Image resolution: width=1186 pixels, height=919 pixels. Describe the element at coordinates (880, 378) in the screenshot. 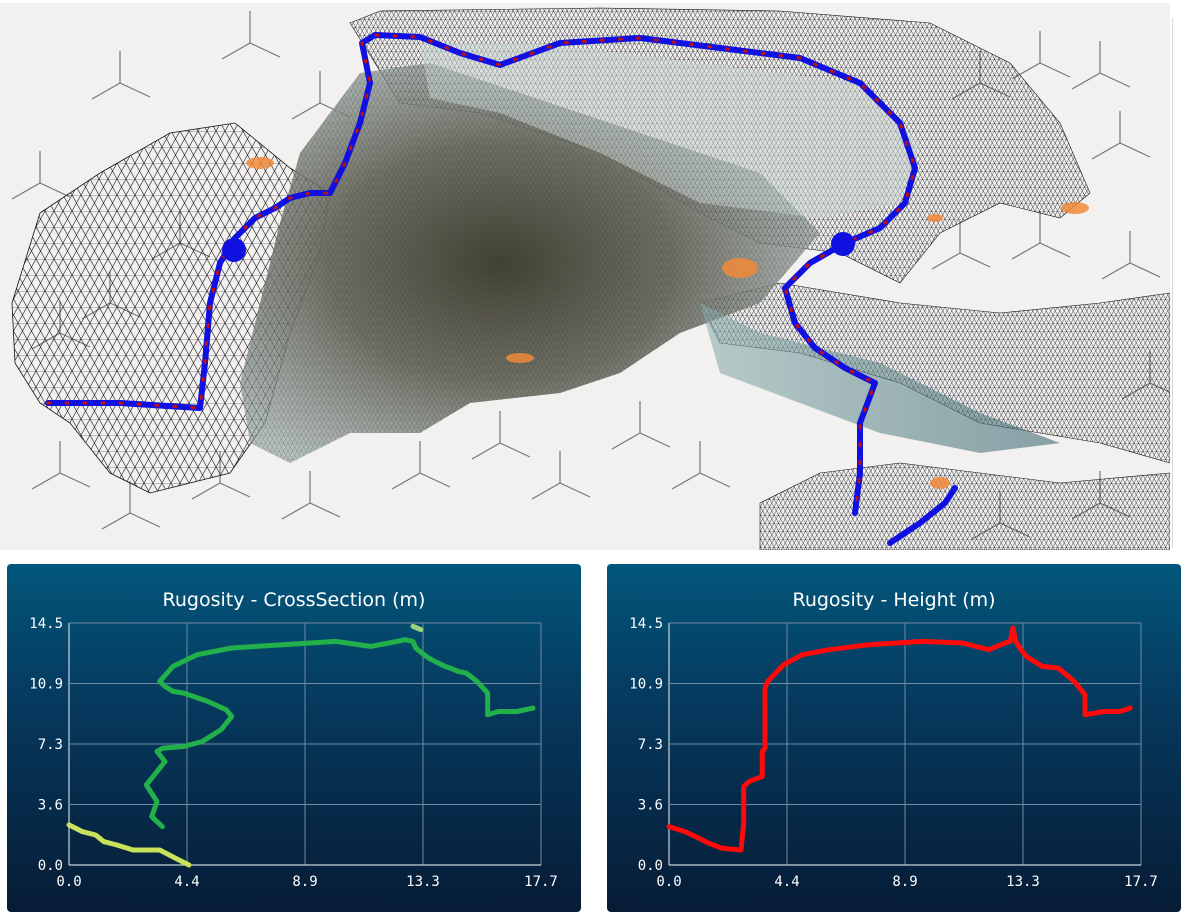

I see `reef-texture-right` at that location.